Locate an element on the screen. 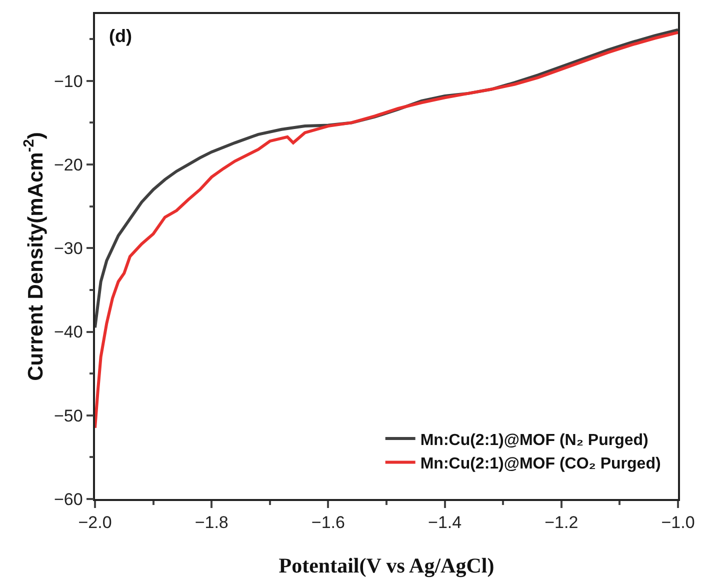 This screenshot has height=579, width=707. annotation: (d) is located at coordinates (120, 36).